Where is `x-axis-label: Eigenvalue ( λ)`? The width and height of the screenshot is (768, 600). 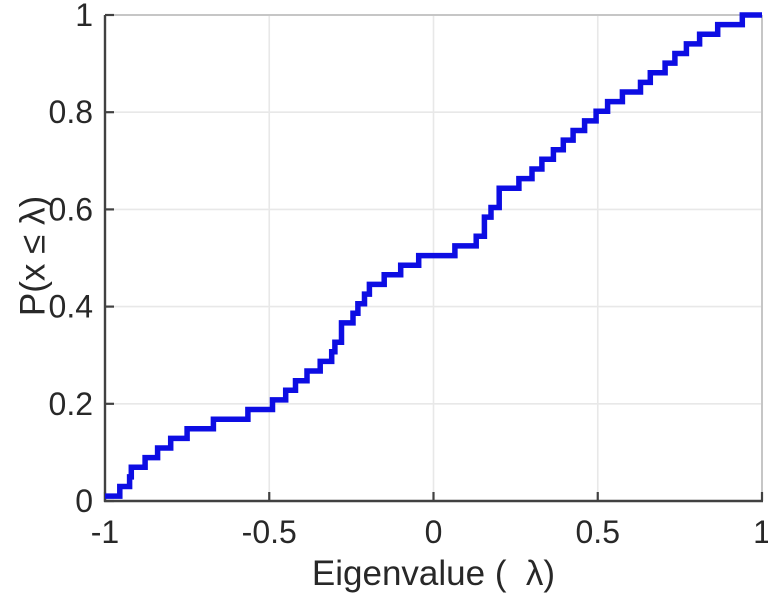 x-axis-label: Eigenvalue ( λ) is located at coordinates (433, 573).